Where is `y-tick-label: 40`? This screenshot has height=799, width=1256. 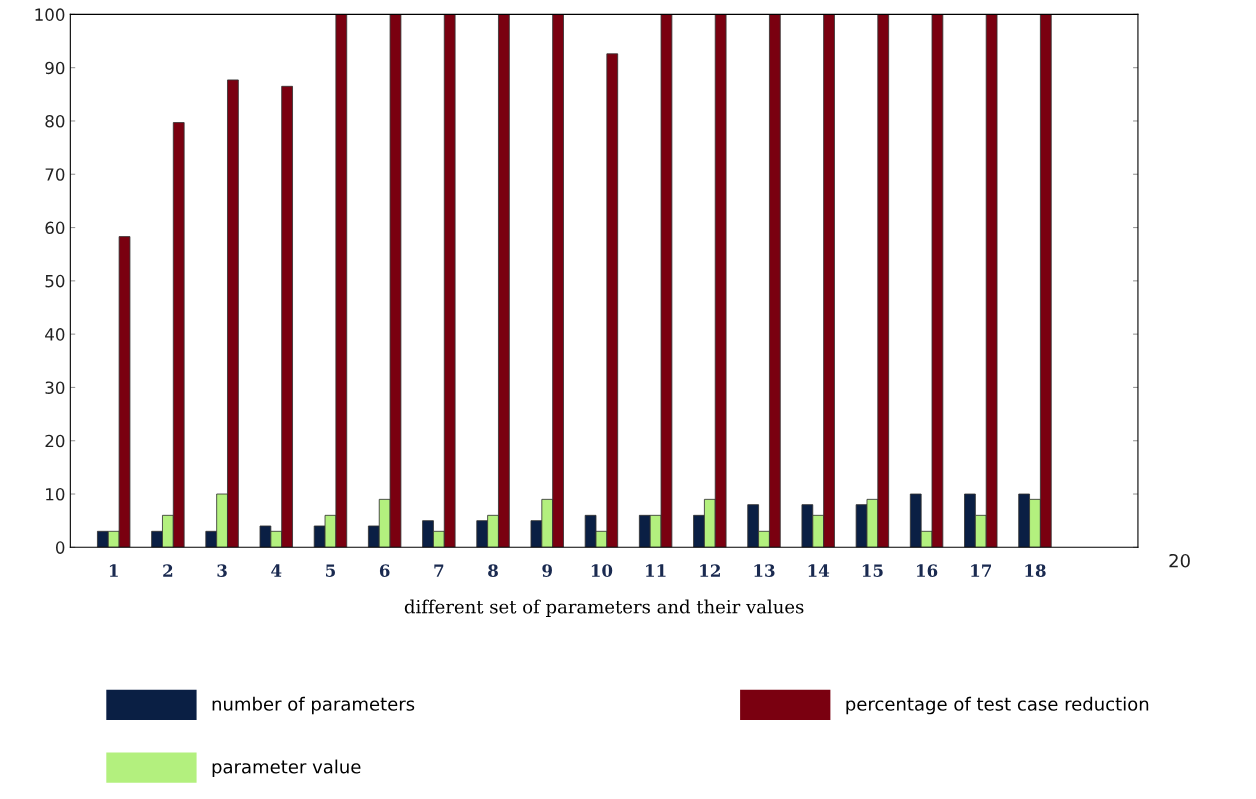
y-tick-label: 40 is located at coordinates (55, 334).